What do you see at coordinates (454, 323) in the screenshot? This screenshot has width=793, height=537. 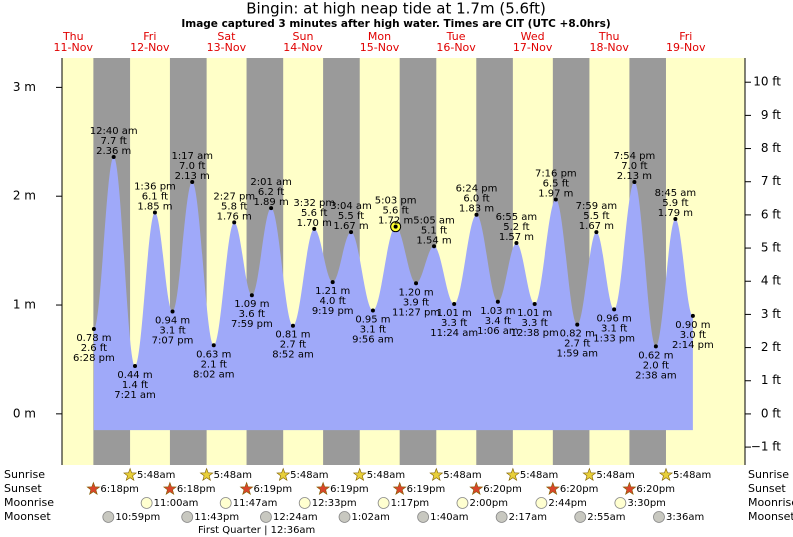 I see `tide-label: 3.3 ft` at bounding box center [454, 323].